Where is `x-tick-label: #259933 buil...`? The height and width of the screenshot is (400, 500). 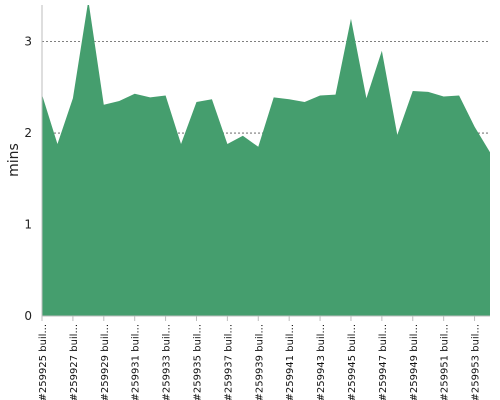
x-tick-label: #259933 buil... is located at coordinates (167, 362).